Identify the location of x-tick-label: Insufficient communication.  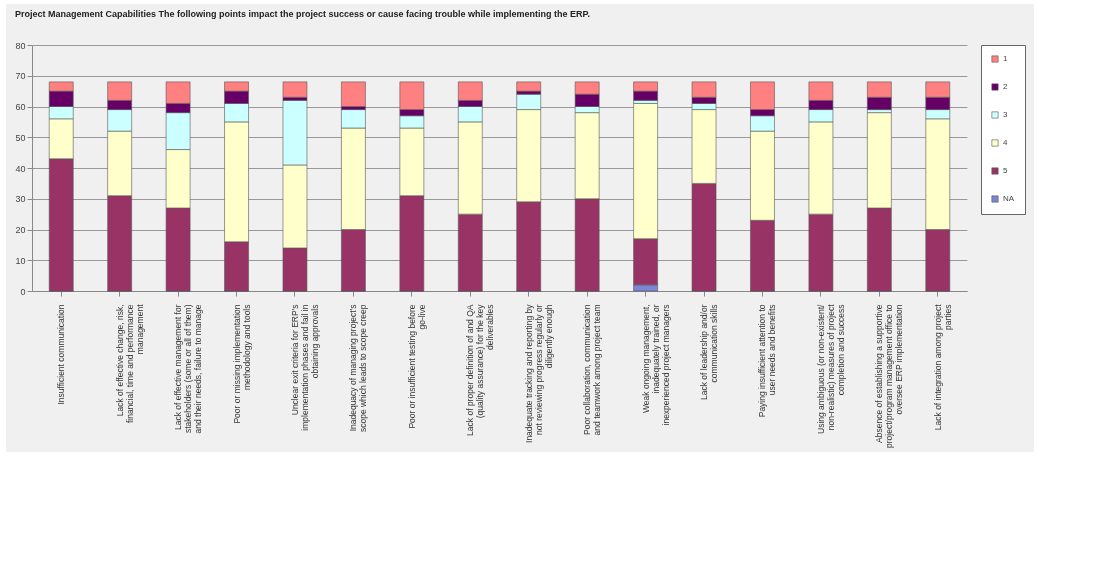
(61, 354).